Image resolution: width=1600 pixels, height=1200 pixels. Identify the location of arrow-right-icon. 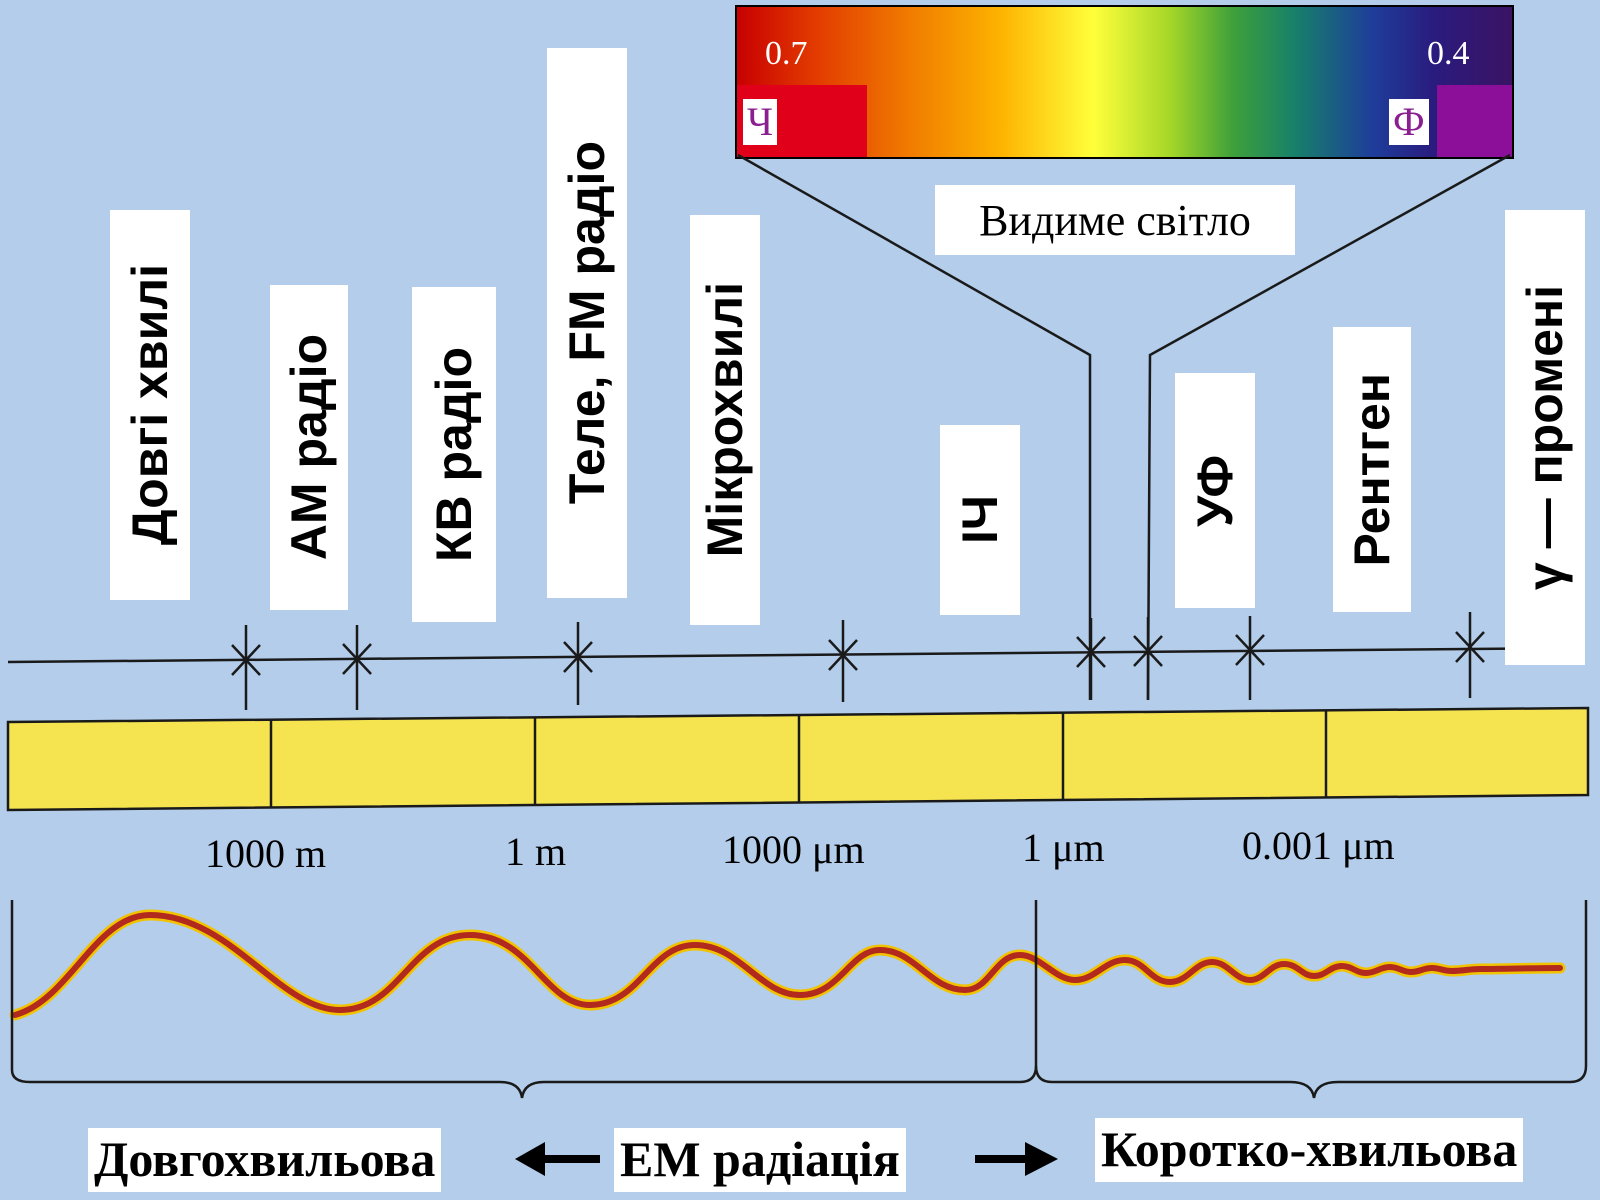
(1016, 1159).